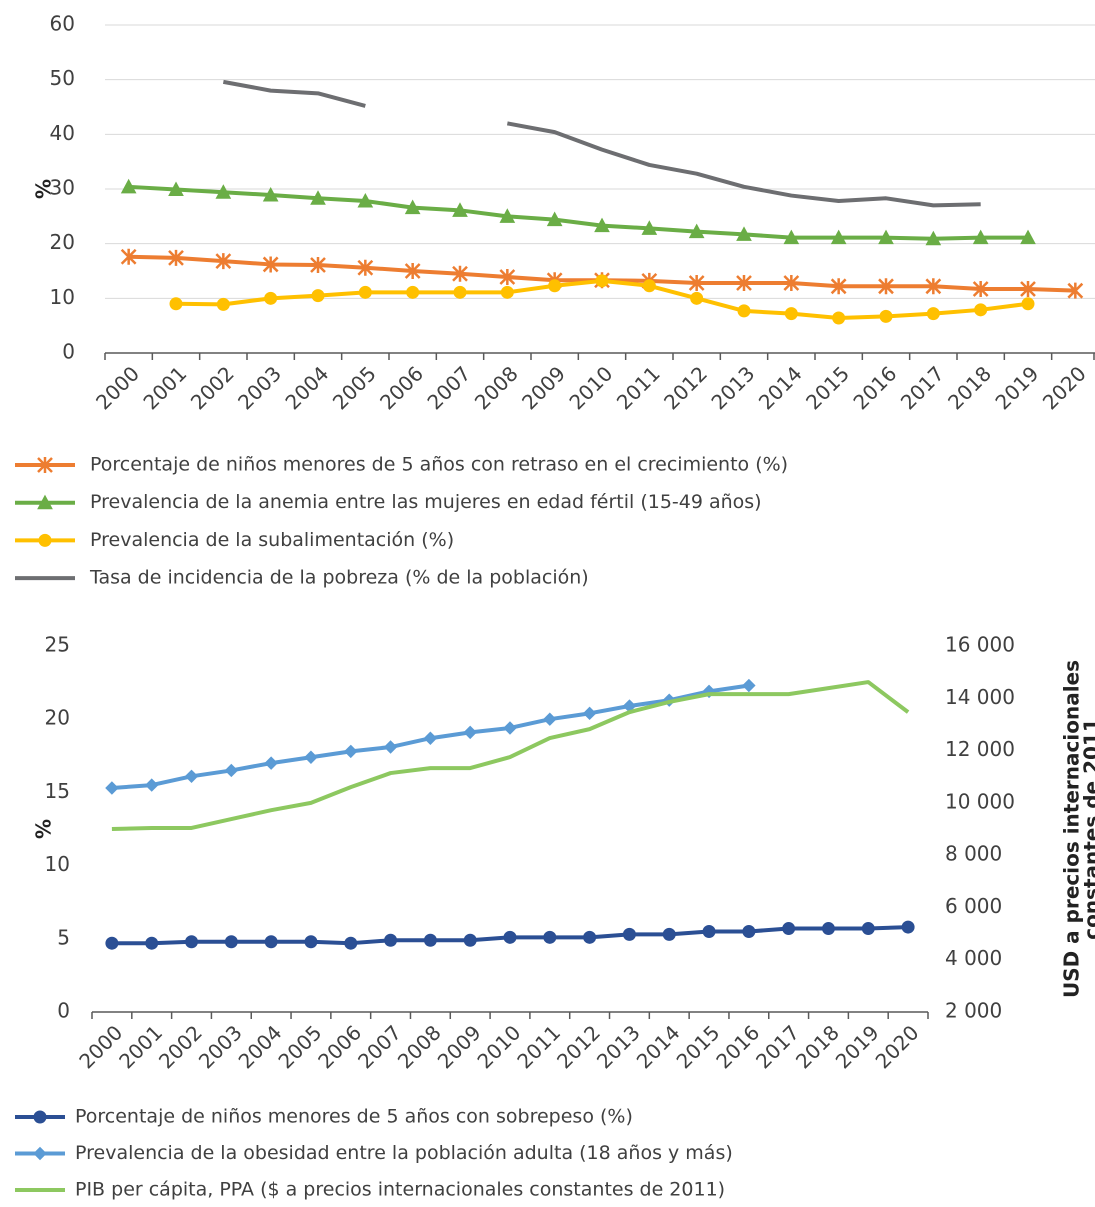 This screenshot has width=1095, height=1207. Describe the element at coordinates (973, 1011) in the screenshot. I see `y2-tick-label: 2 000` at that location.